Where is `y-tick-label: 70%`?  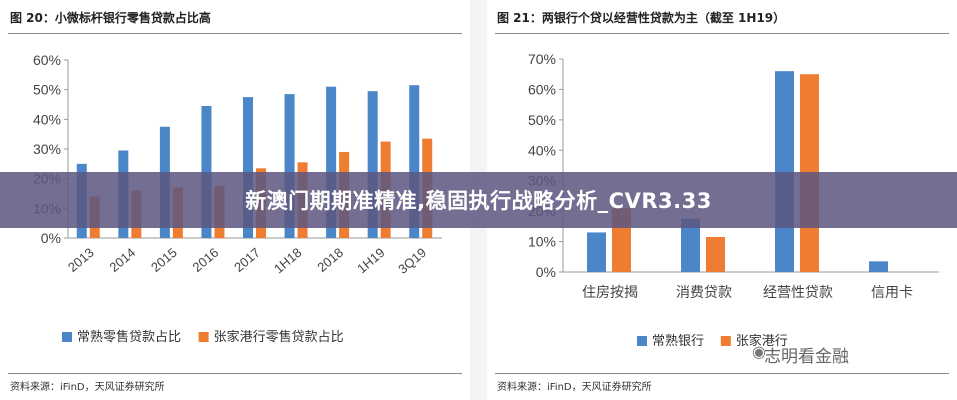 y-tick-label: 70% is located at coordinates (542, 59).